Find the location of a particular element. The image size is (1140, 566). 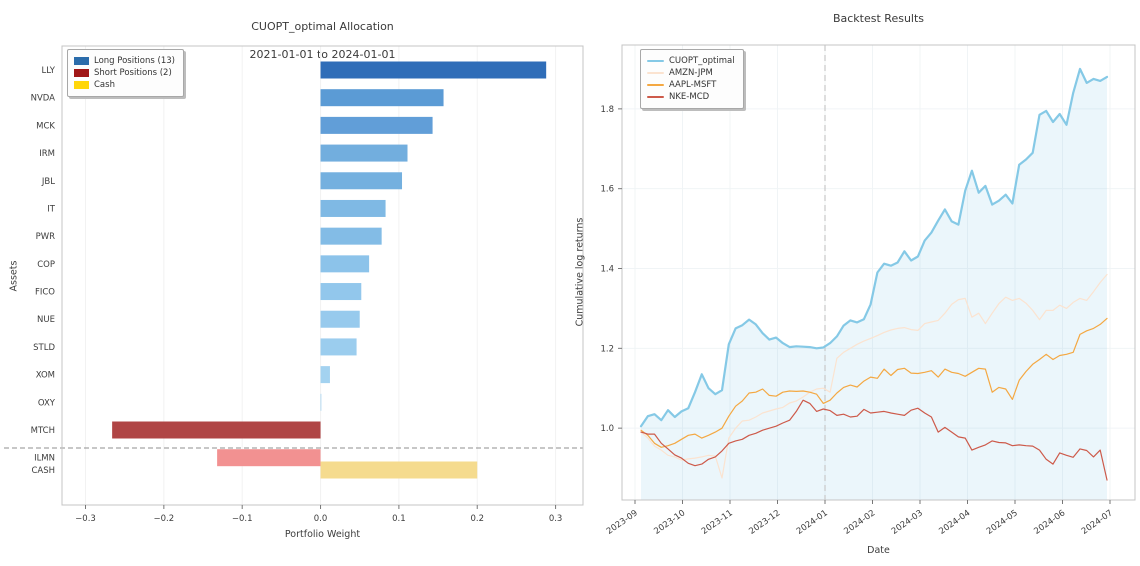

ytick-label: 1.8 is located at coordinates (607, 110).